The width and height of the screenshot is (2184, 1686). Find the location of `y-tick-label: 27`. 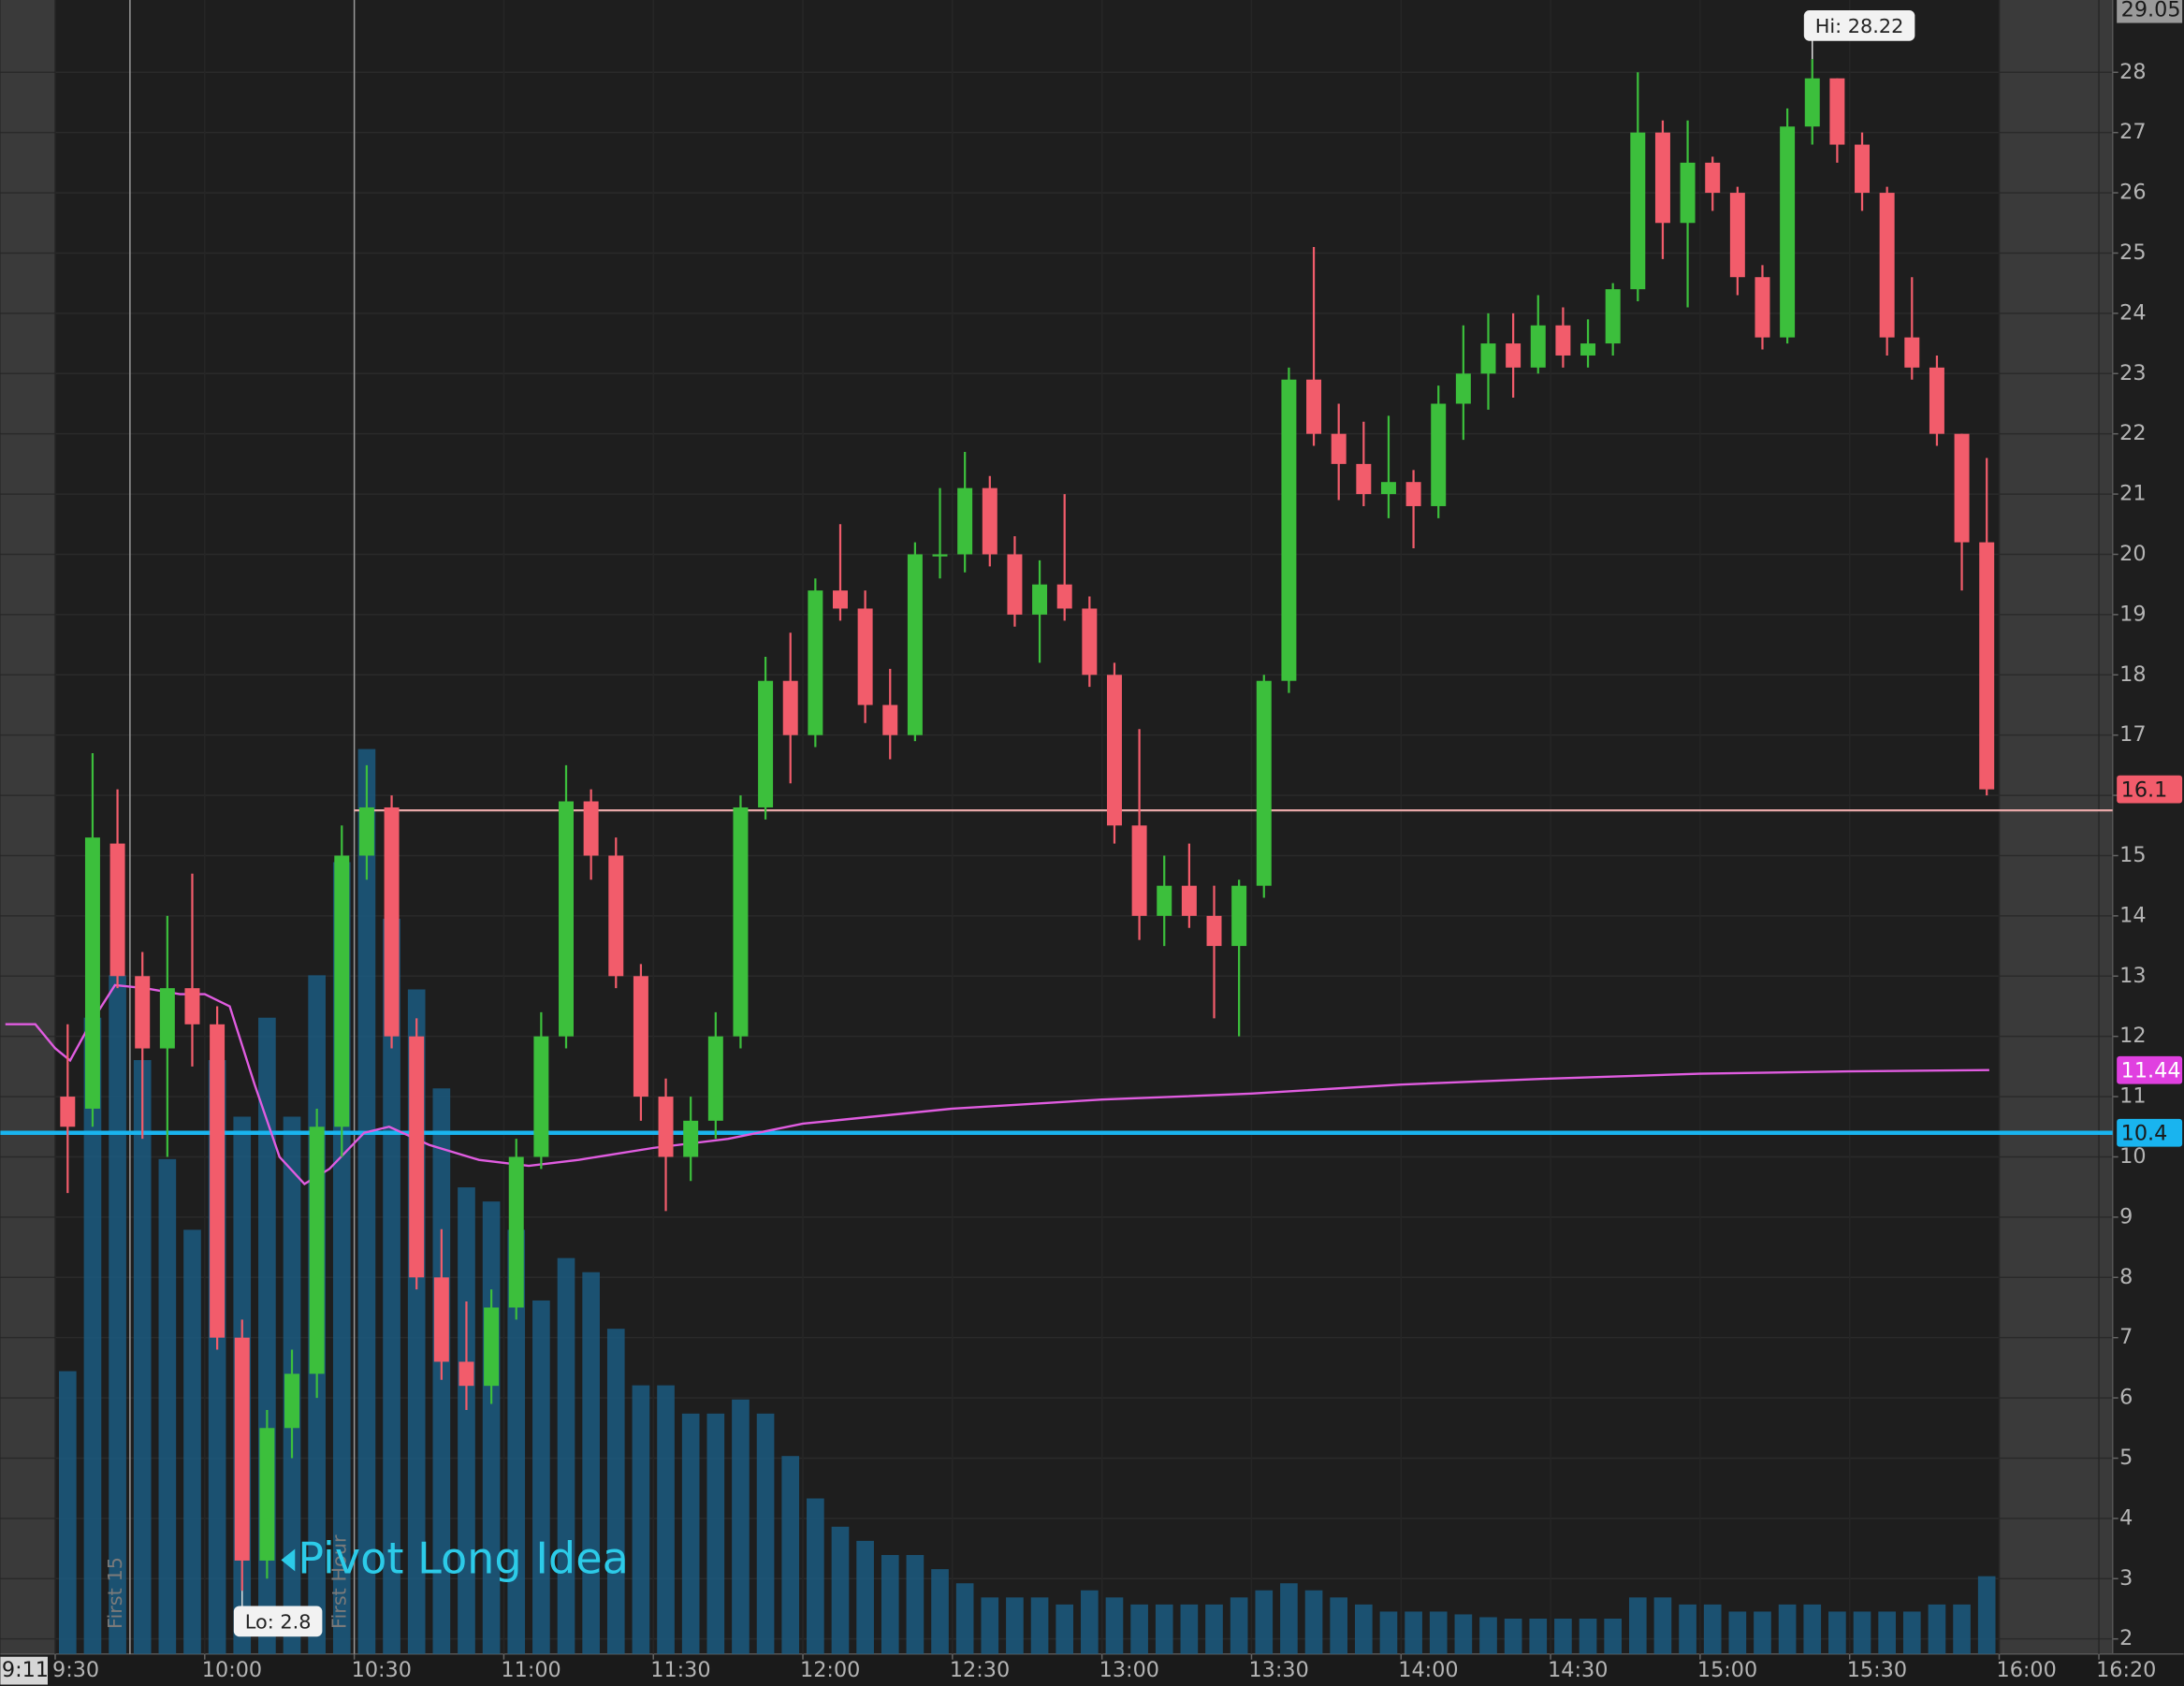

y-tick-label: 27 is located at coordinates (2132, 132).